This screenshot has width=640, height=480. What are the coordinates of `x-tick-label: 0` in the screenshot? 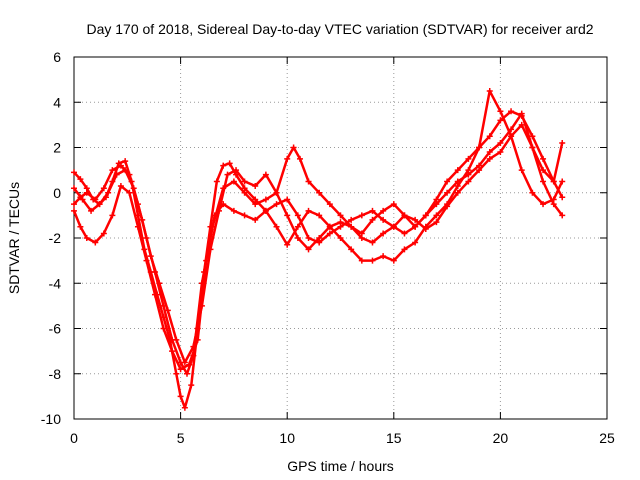 It's located at (74, 438).